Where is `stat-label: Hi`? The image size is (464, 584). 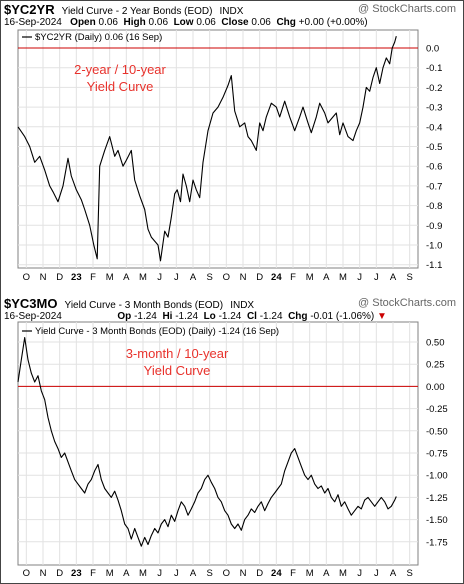 stat-label: Hi is located at coordinates (167, 316).